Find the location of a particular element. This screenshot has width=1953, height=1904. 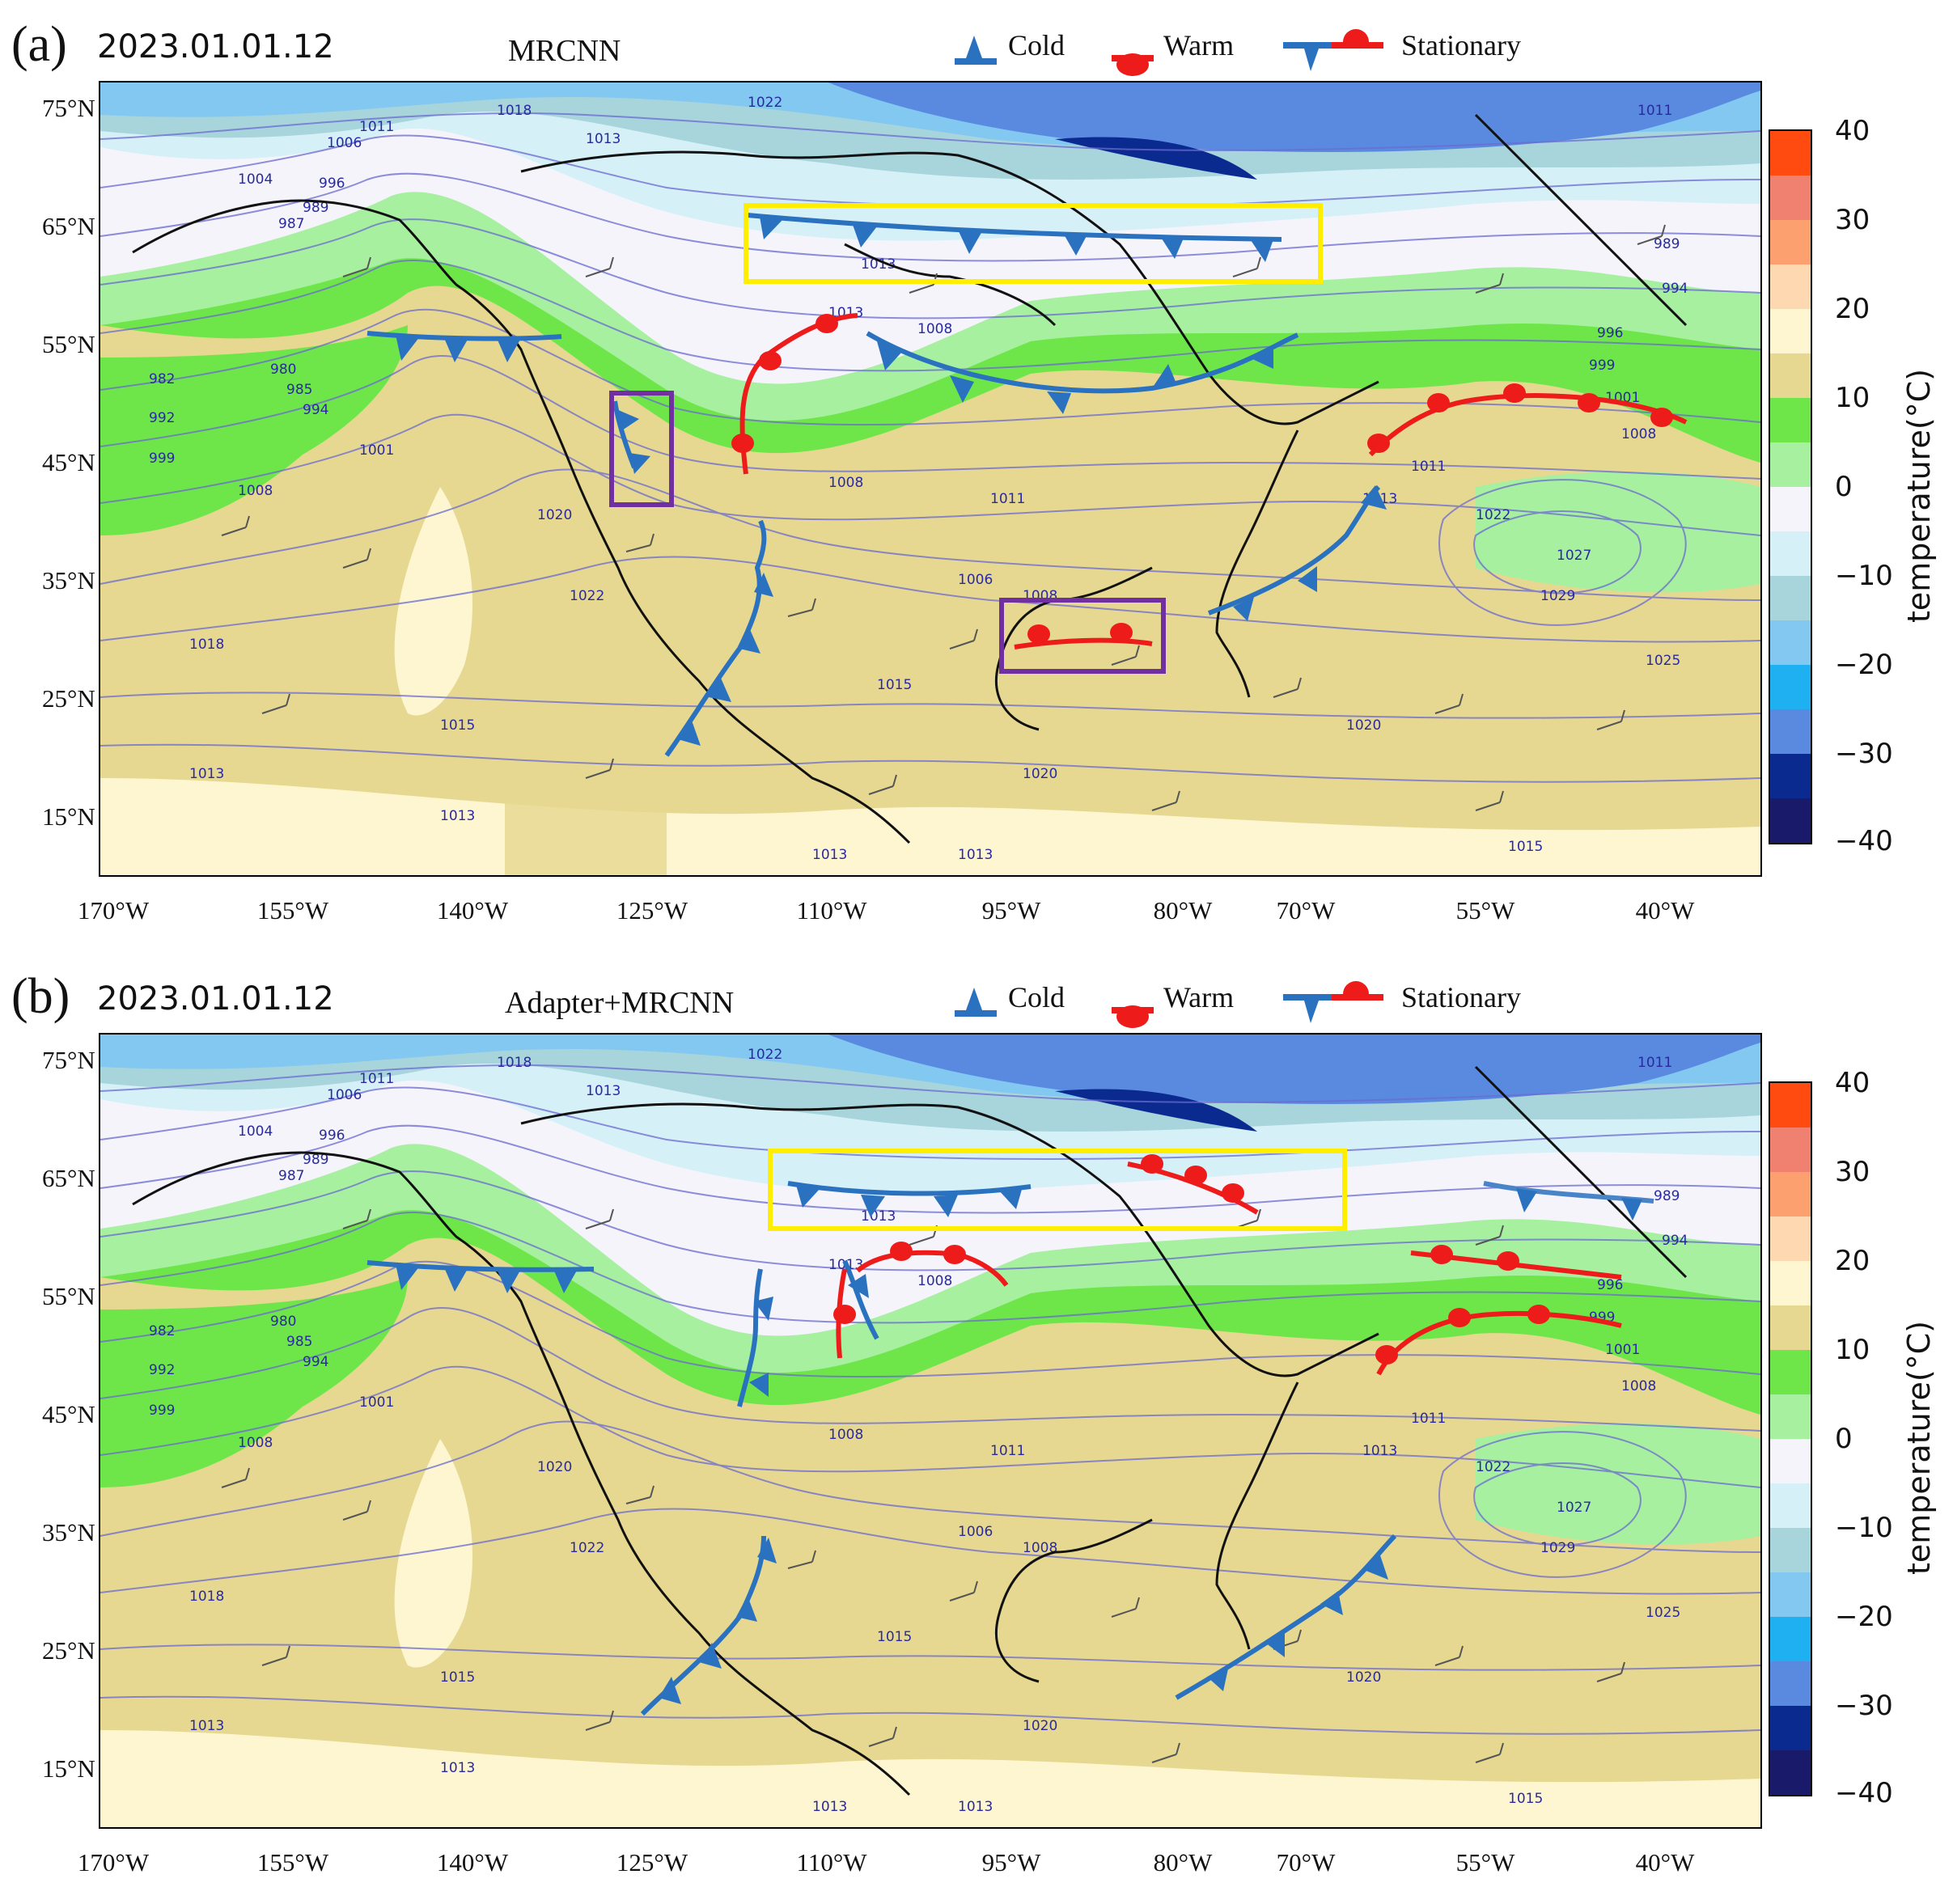

svg-text: 1025 is located at coordinates (1663, 1613).